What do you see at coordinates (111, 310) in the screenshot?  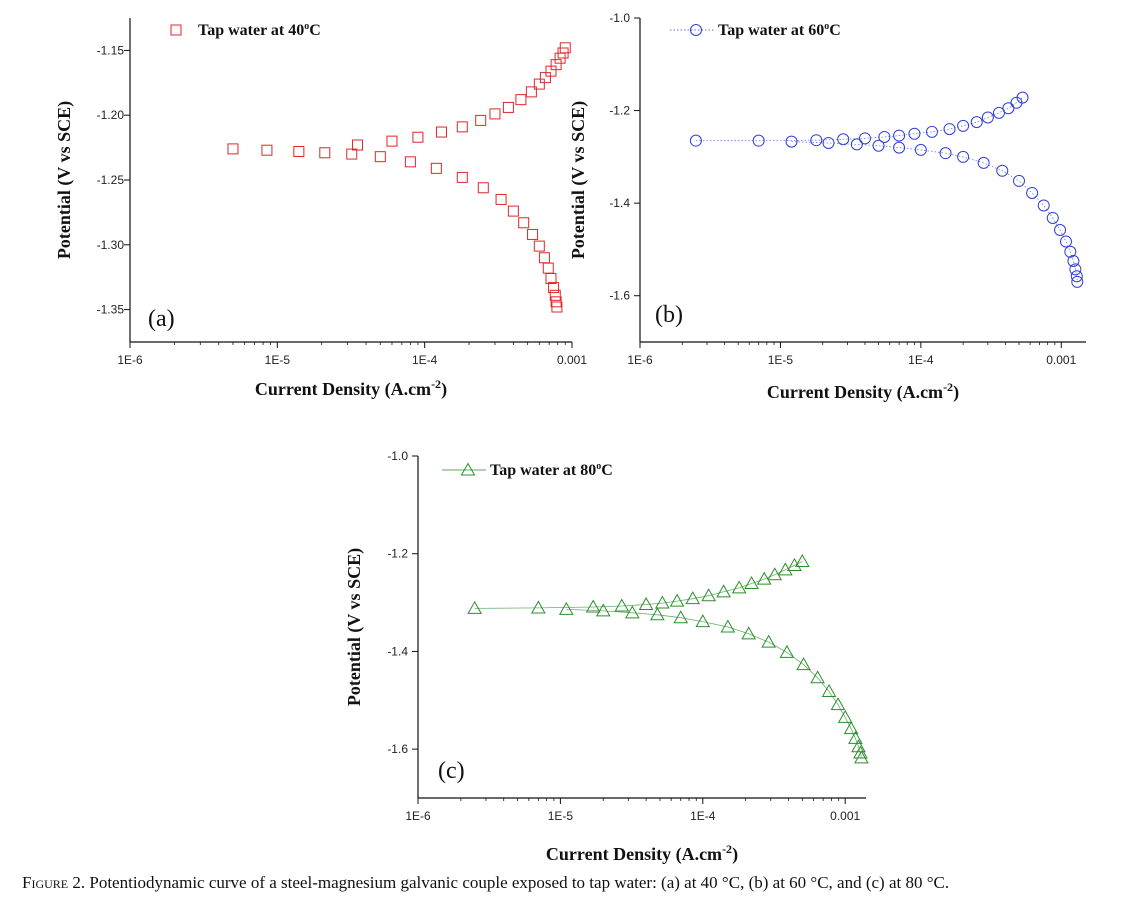 I see `y-tick-label: -1.35` at bounding box center [111, 310].